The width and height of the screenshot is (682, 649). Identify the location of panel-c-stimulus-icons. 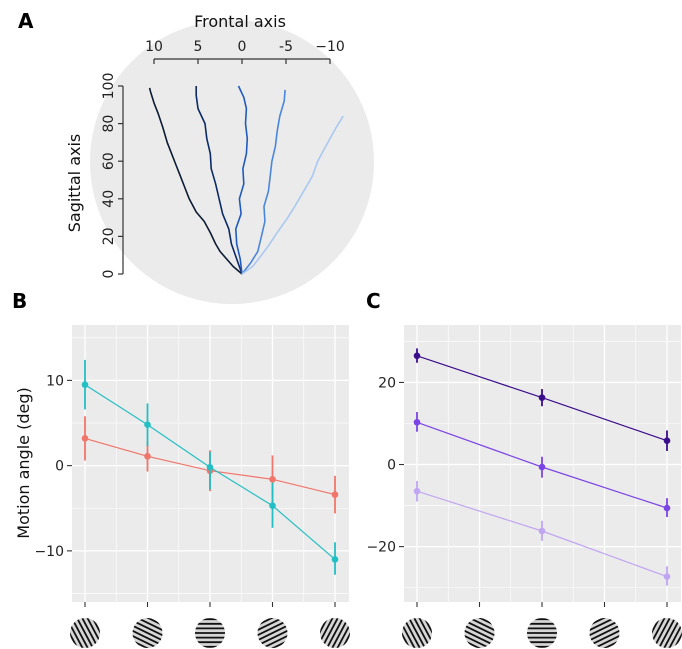
(539, 630).